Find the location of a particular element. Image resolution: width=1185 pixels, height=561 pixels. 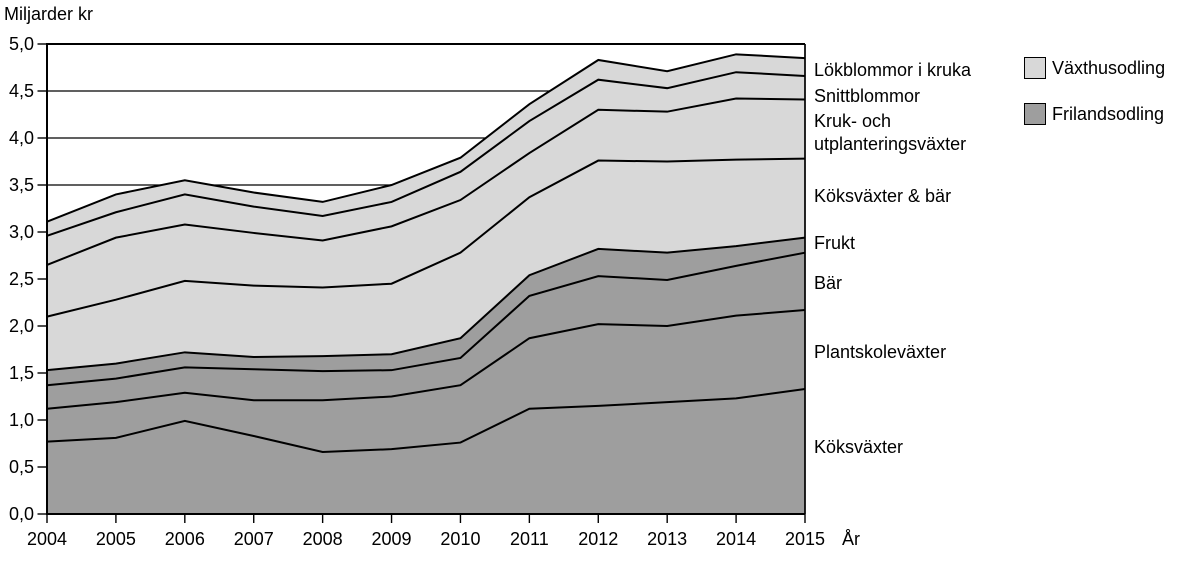

band-label-line: Köksväxter & bär is located at coordinates (883, 196).